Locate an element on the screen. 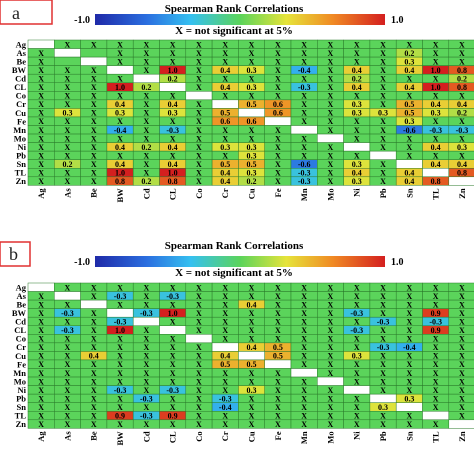 The width and height of the screenshot is (474, 474). column-label: Ag is located at coordinates (41, 436).